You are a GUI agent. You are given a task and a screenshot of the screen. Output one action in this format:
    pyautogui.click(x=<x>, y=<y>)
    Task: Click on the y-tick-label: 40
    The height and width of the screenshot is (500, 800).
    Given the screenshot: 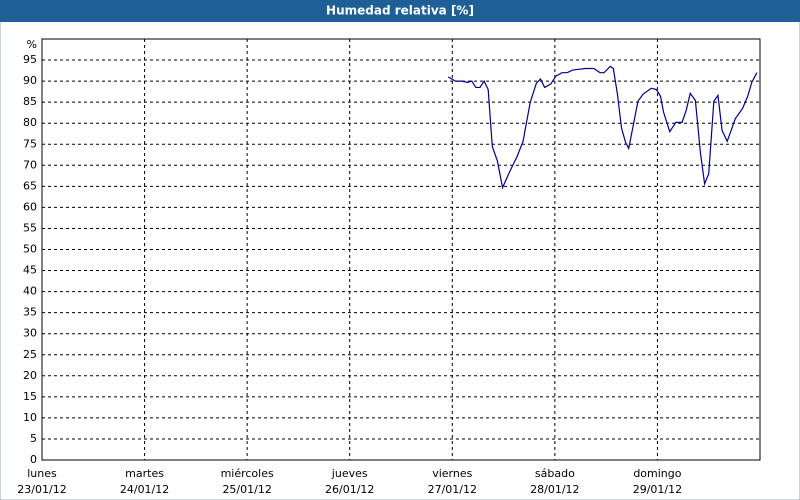 What is the action you would take?
    pyautogui.click(x=30, y=291)
    